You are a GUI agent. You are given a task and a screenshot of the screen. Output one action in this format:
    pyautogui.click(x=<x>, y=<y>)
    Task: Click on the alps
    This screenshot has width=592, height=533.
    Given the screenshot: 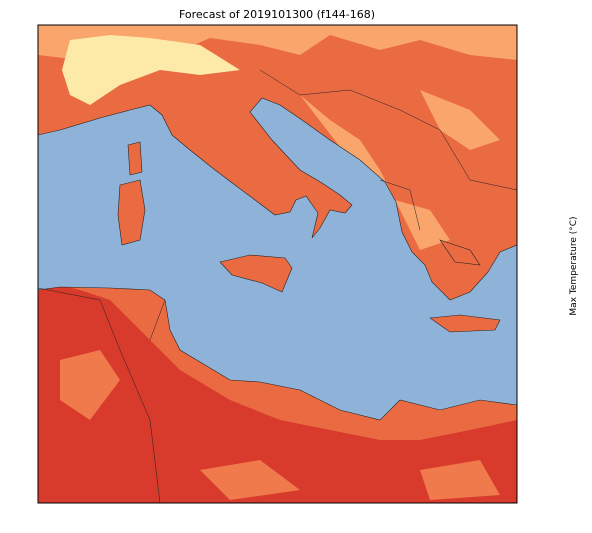 What is the action you would take?
    pyautogui.click(x=151, y=70)
    